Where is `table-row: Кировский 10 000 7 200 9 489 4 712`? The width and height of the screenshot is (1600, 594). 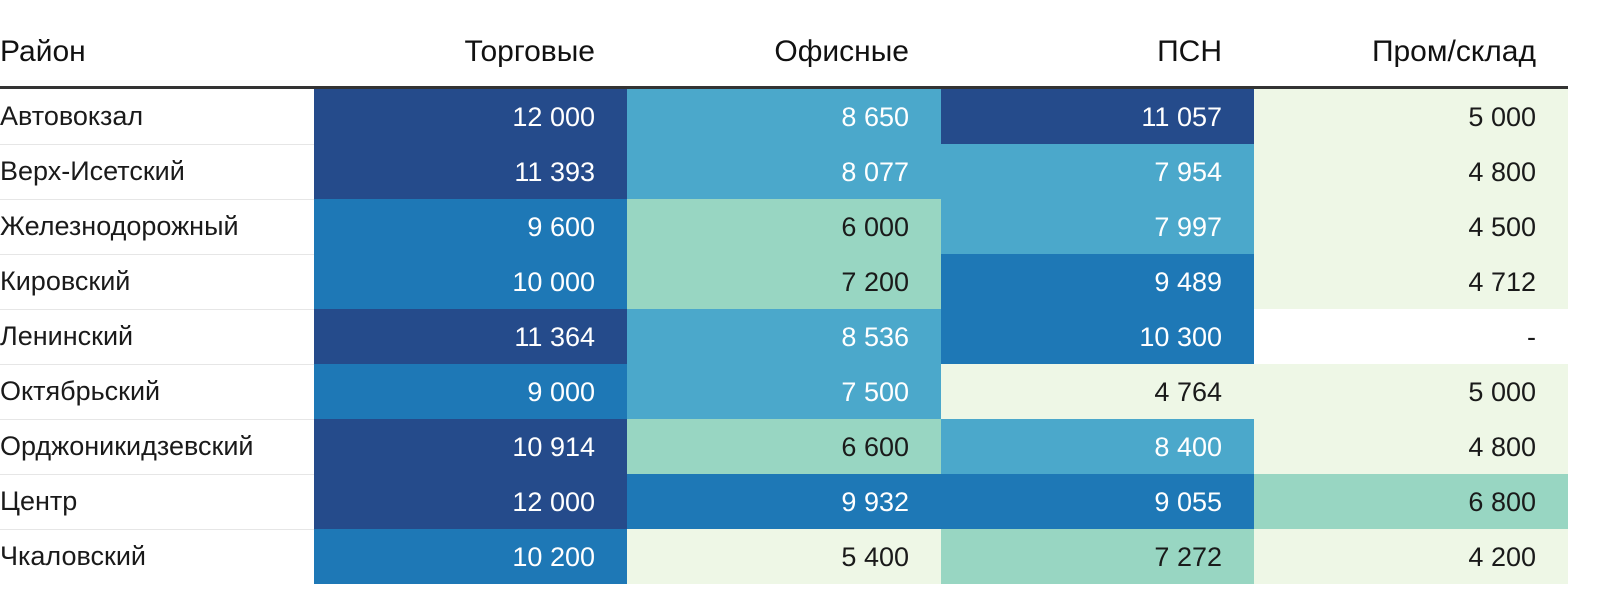
table-row: Кировский 10 000 7 200 9 489 4 712 is located at coordinates (784, 281).